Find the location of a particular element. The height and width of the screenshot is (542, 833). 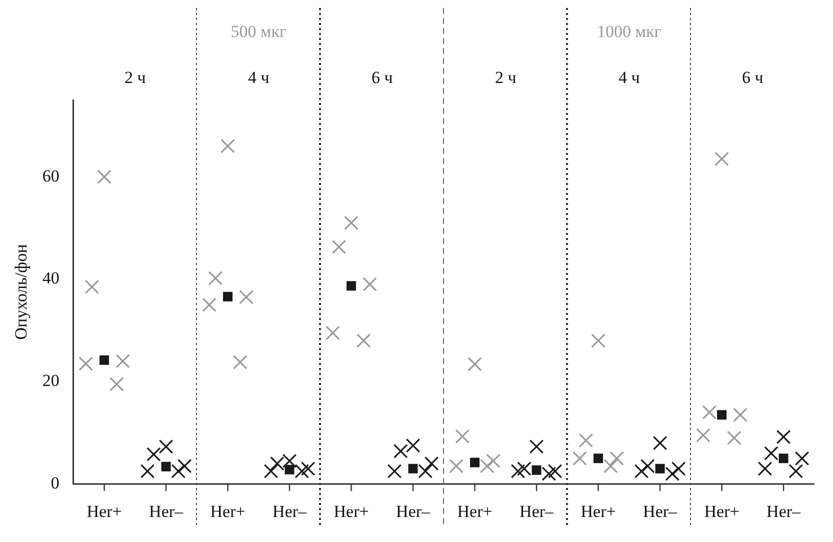

y-tick-label: 40 is located at coordinates (51, 278).